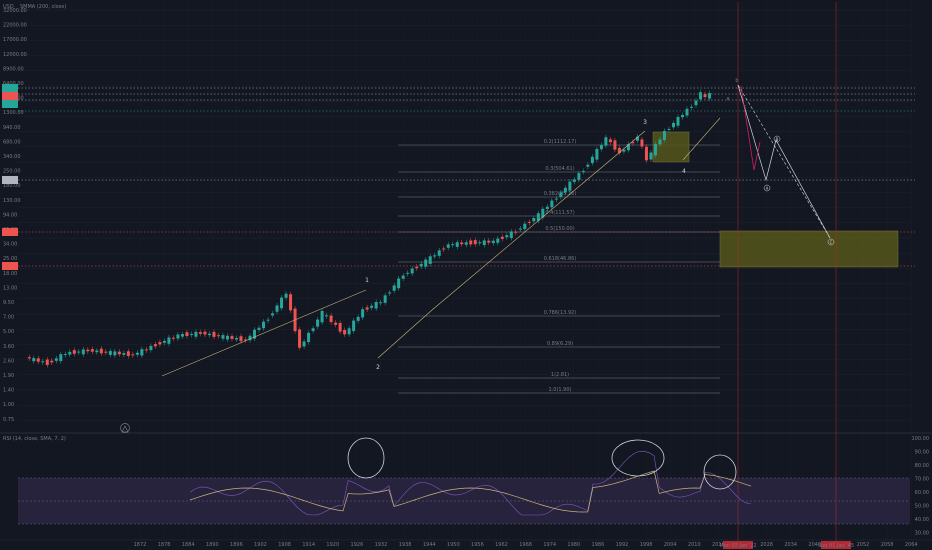  What do you see at coordinates (887, 545) in the screenshot?
I see `x-tick-label: 2058` at bounding box center [887, 545].